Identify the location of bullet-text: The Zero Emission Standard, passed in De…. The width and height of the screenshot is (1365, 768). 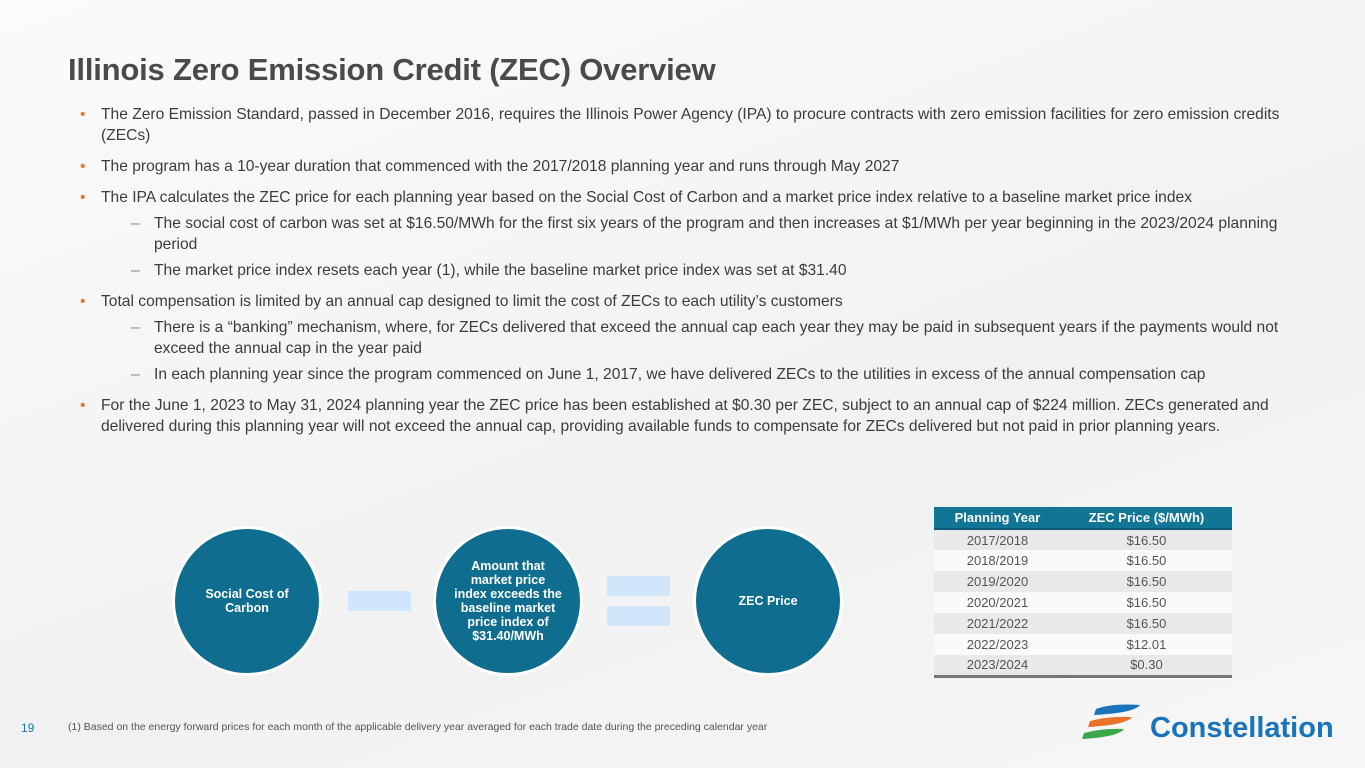
(690, 125).